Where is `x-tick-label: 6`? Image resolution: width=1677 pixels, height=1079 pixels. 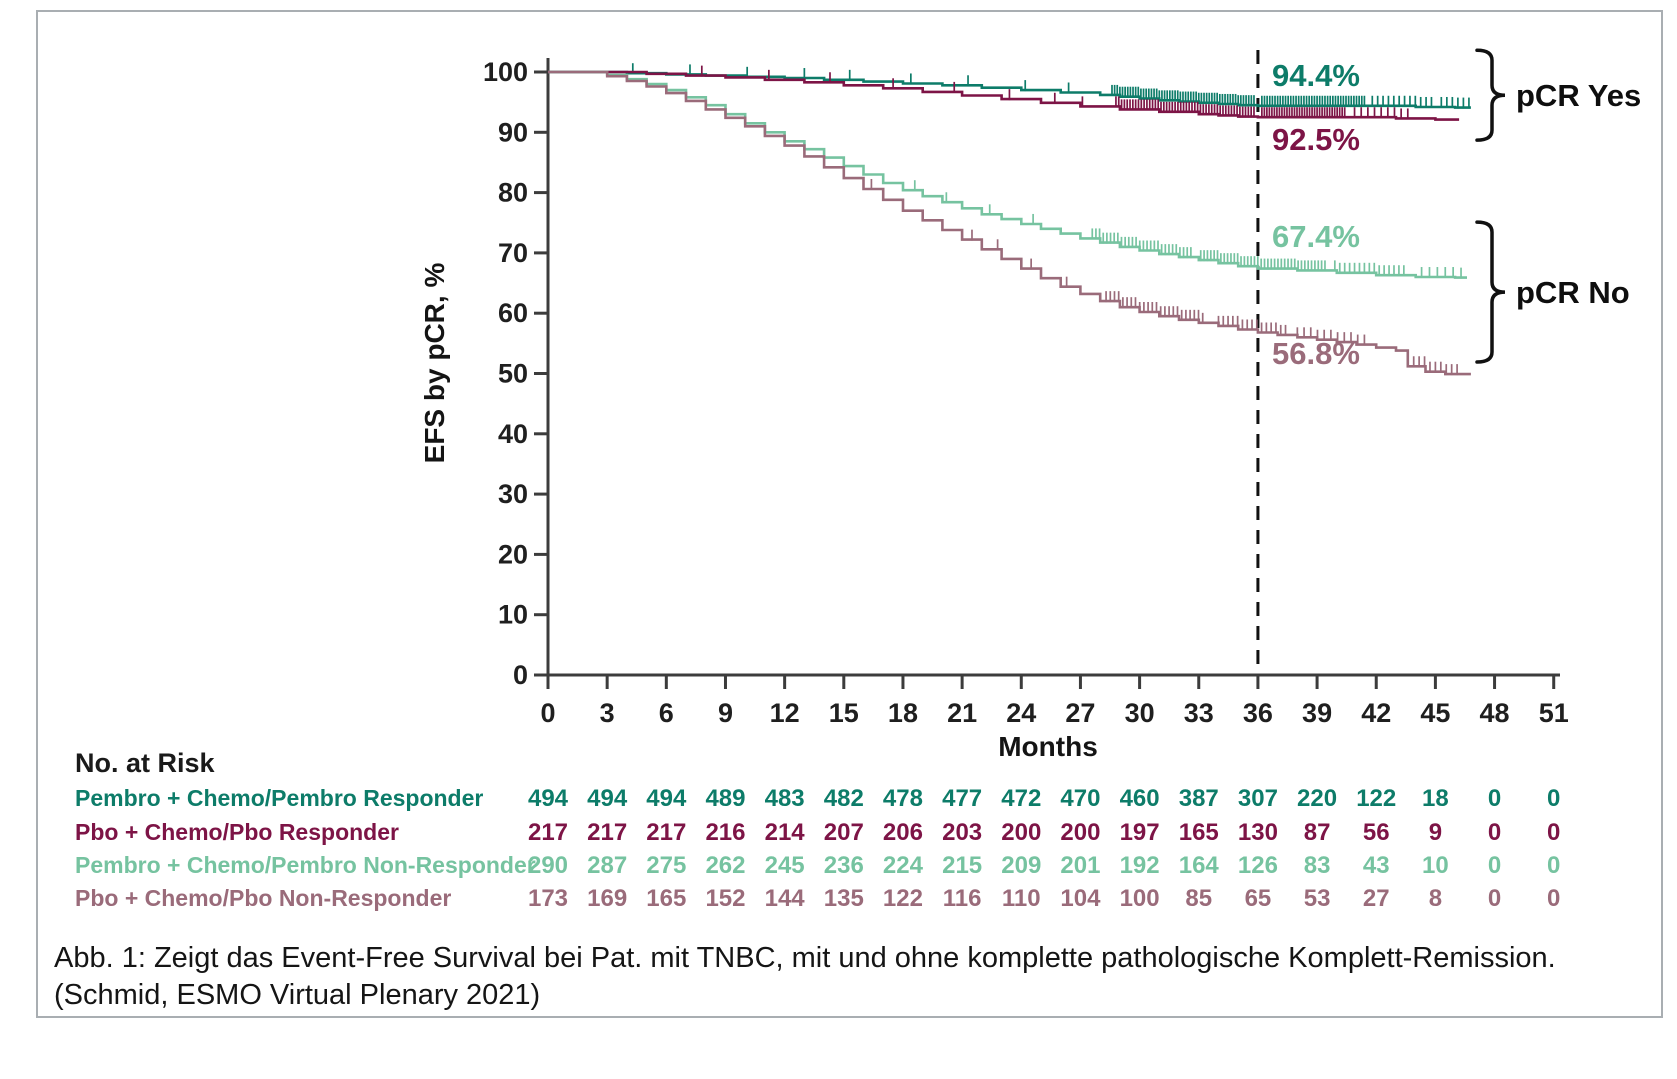 x-tick-label: 6 is located at coordinates (666, 713).